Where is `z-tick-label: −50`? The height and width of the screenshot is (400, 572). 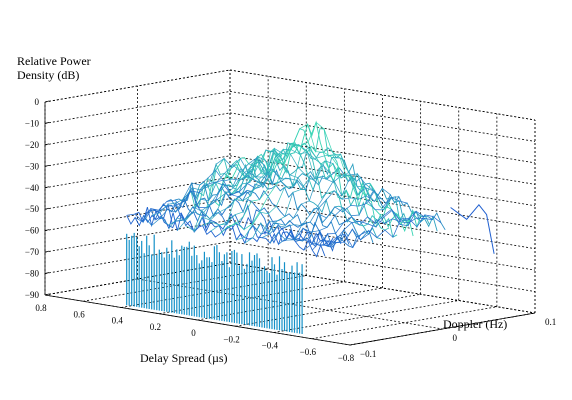 z-tick-label: −50 is located at coordinates (32, 209).